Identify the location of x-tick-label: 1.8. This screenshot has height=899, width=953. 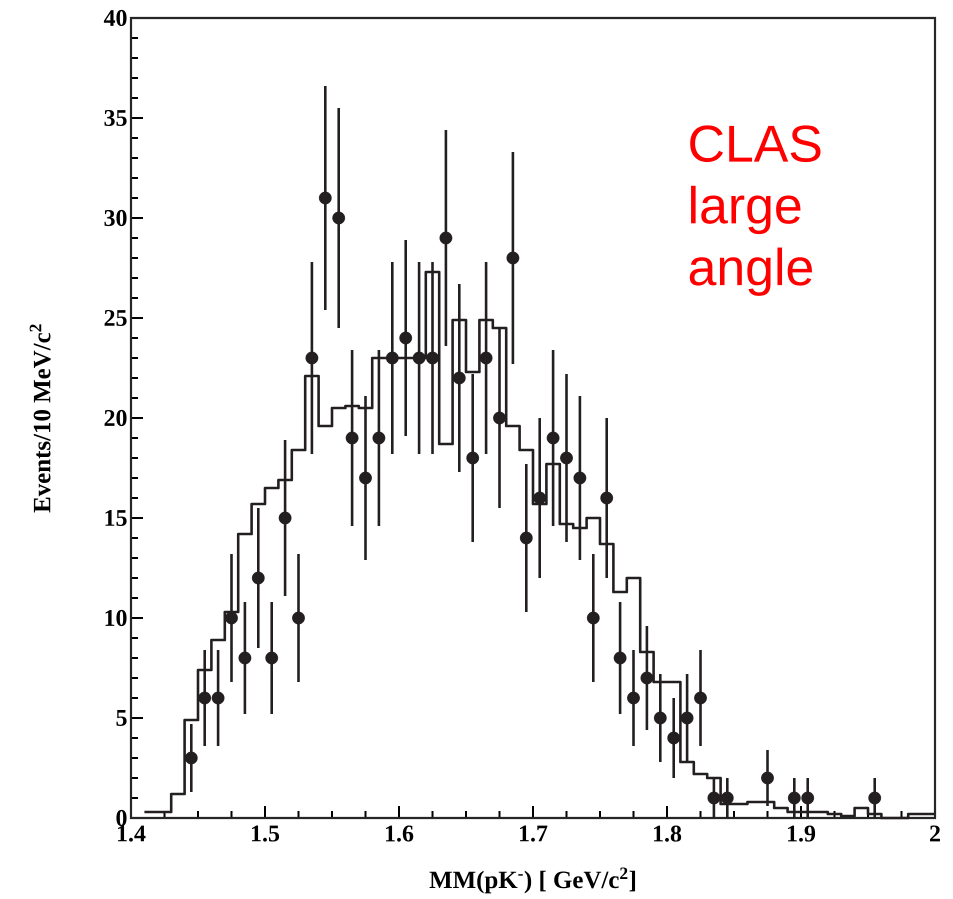
(668, 834).